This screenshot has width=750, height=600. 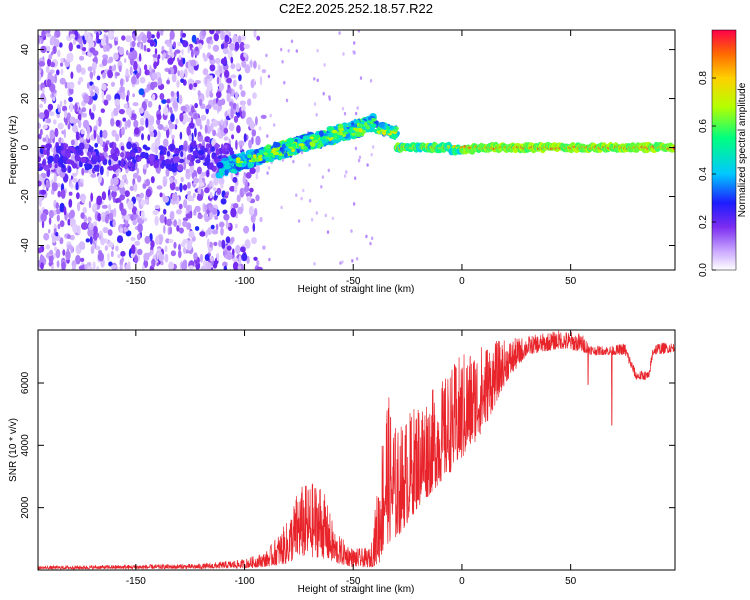 What do you see at coordinates (356, 289) in the screenshot?
I see `spectrogram-x-label: Height of straight line (km)` at bounding box center [356, 289].